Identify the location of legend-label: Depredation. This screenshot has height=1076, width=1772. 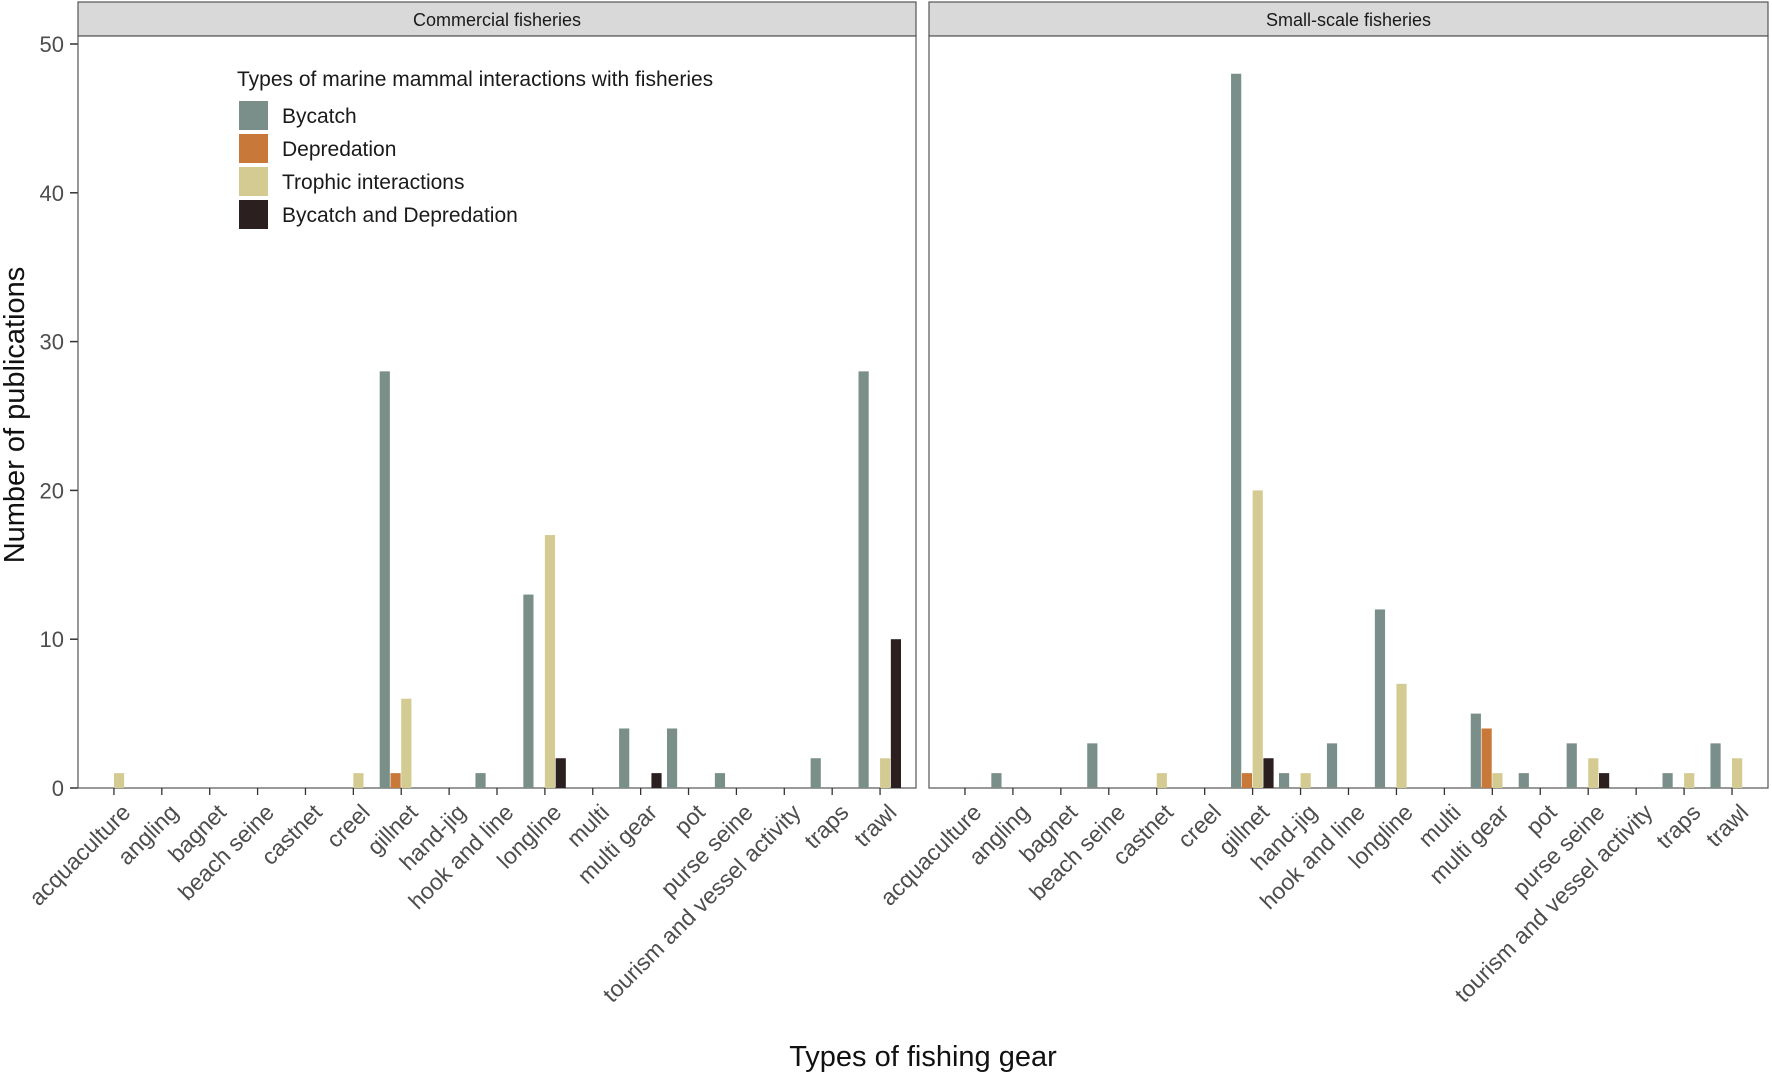
(339, 149).